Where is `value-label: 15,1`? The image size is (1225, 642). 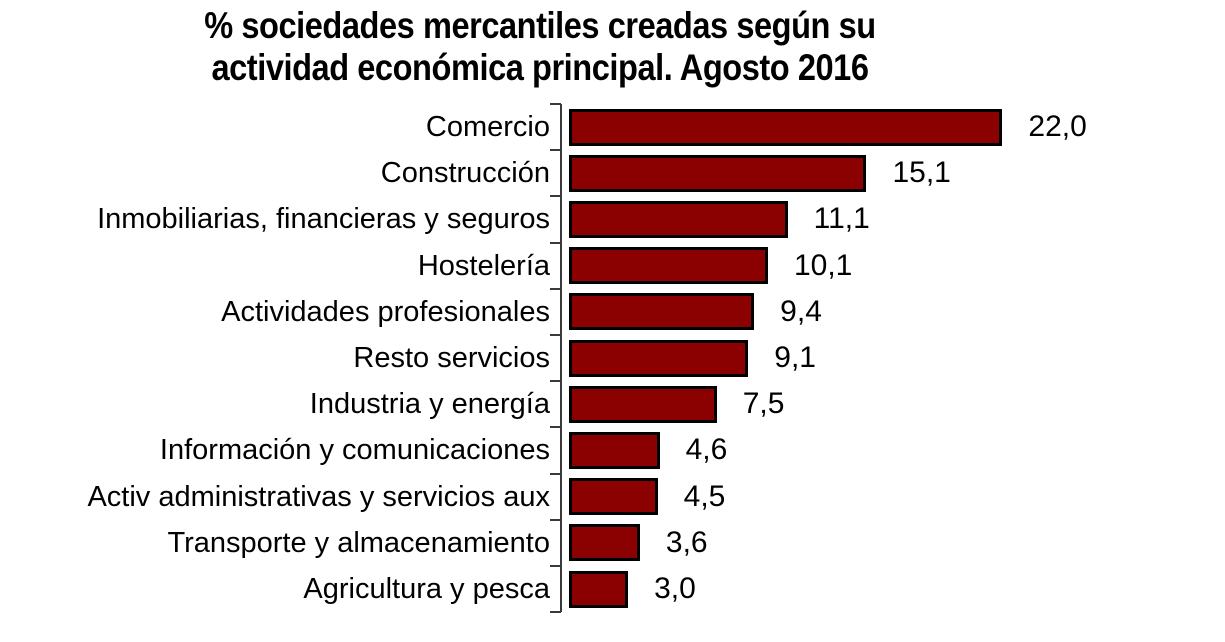
value-label: 15,1 is located at coordinates (921, 173).